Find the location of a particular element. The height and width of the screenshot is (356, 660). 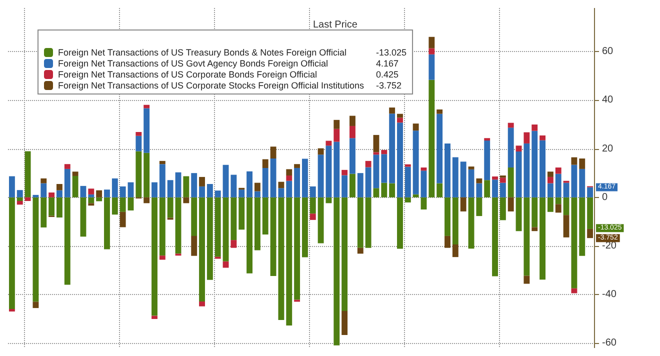

y-tick-label: 20 is located at coordinates (608, 148).